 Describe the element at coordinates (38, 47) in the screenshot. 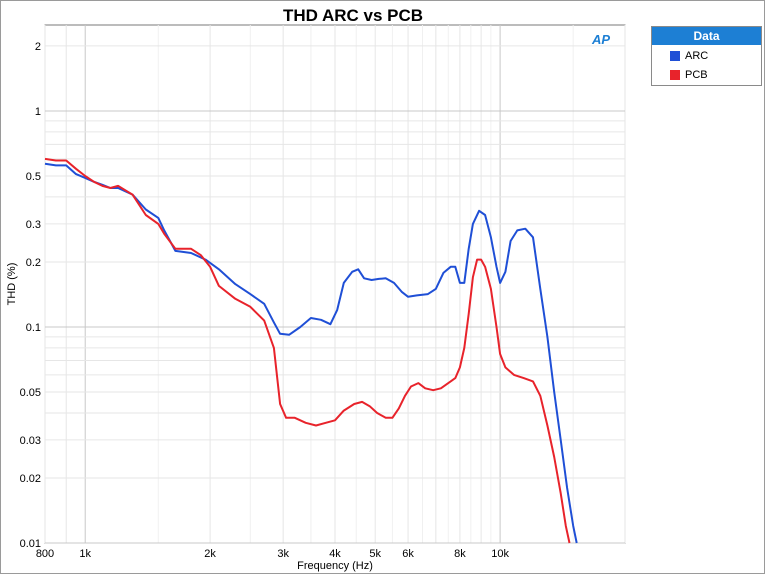

I see `y-tick-label: 2` at that location.